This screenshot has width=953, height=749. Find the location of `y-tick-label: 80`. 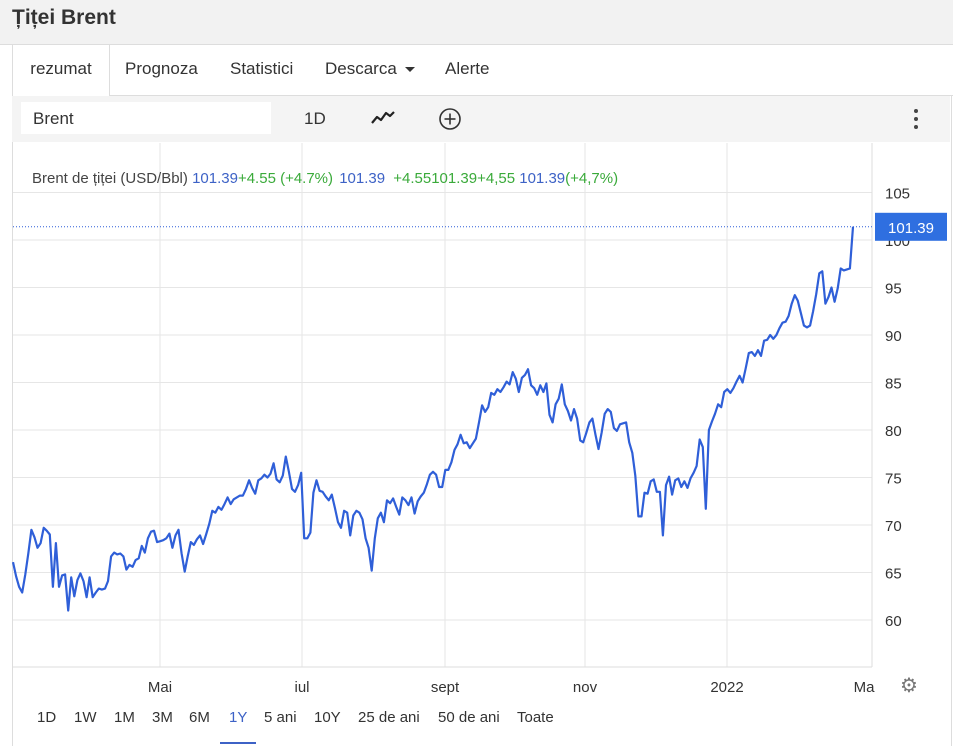

y-tick-label: 80 is located at coordinates (893, 431).